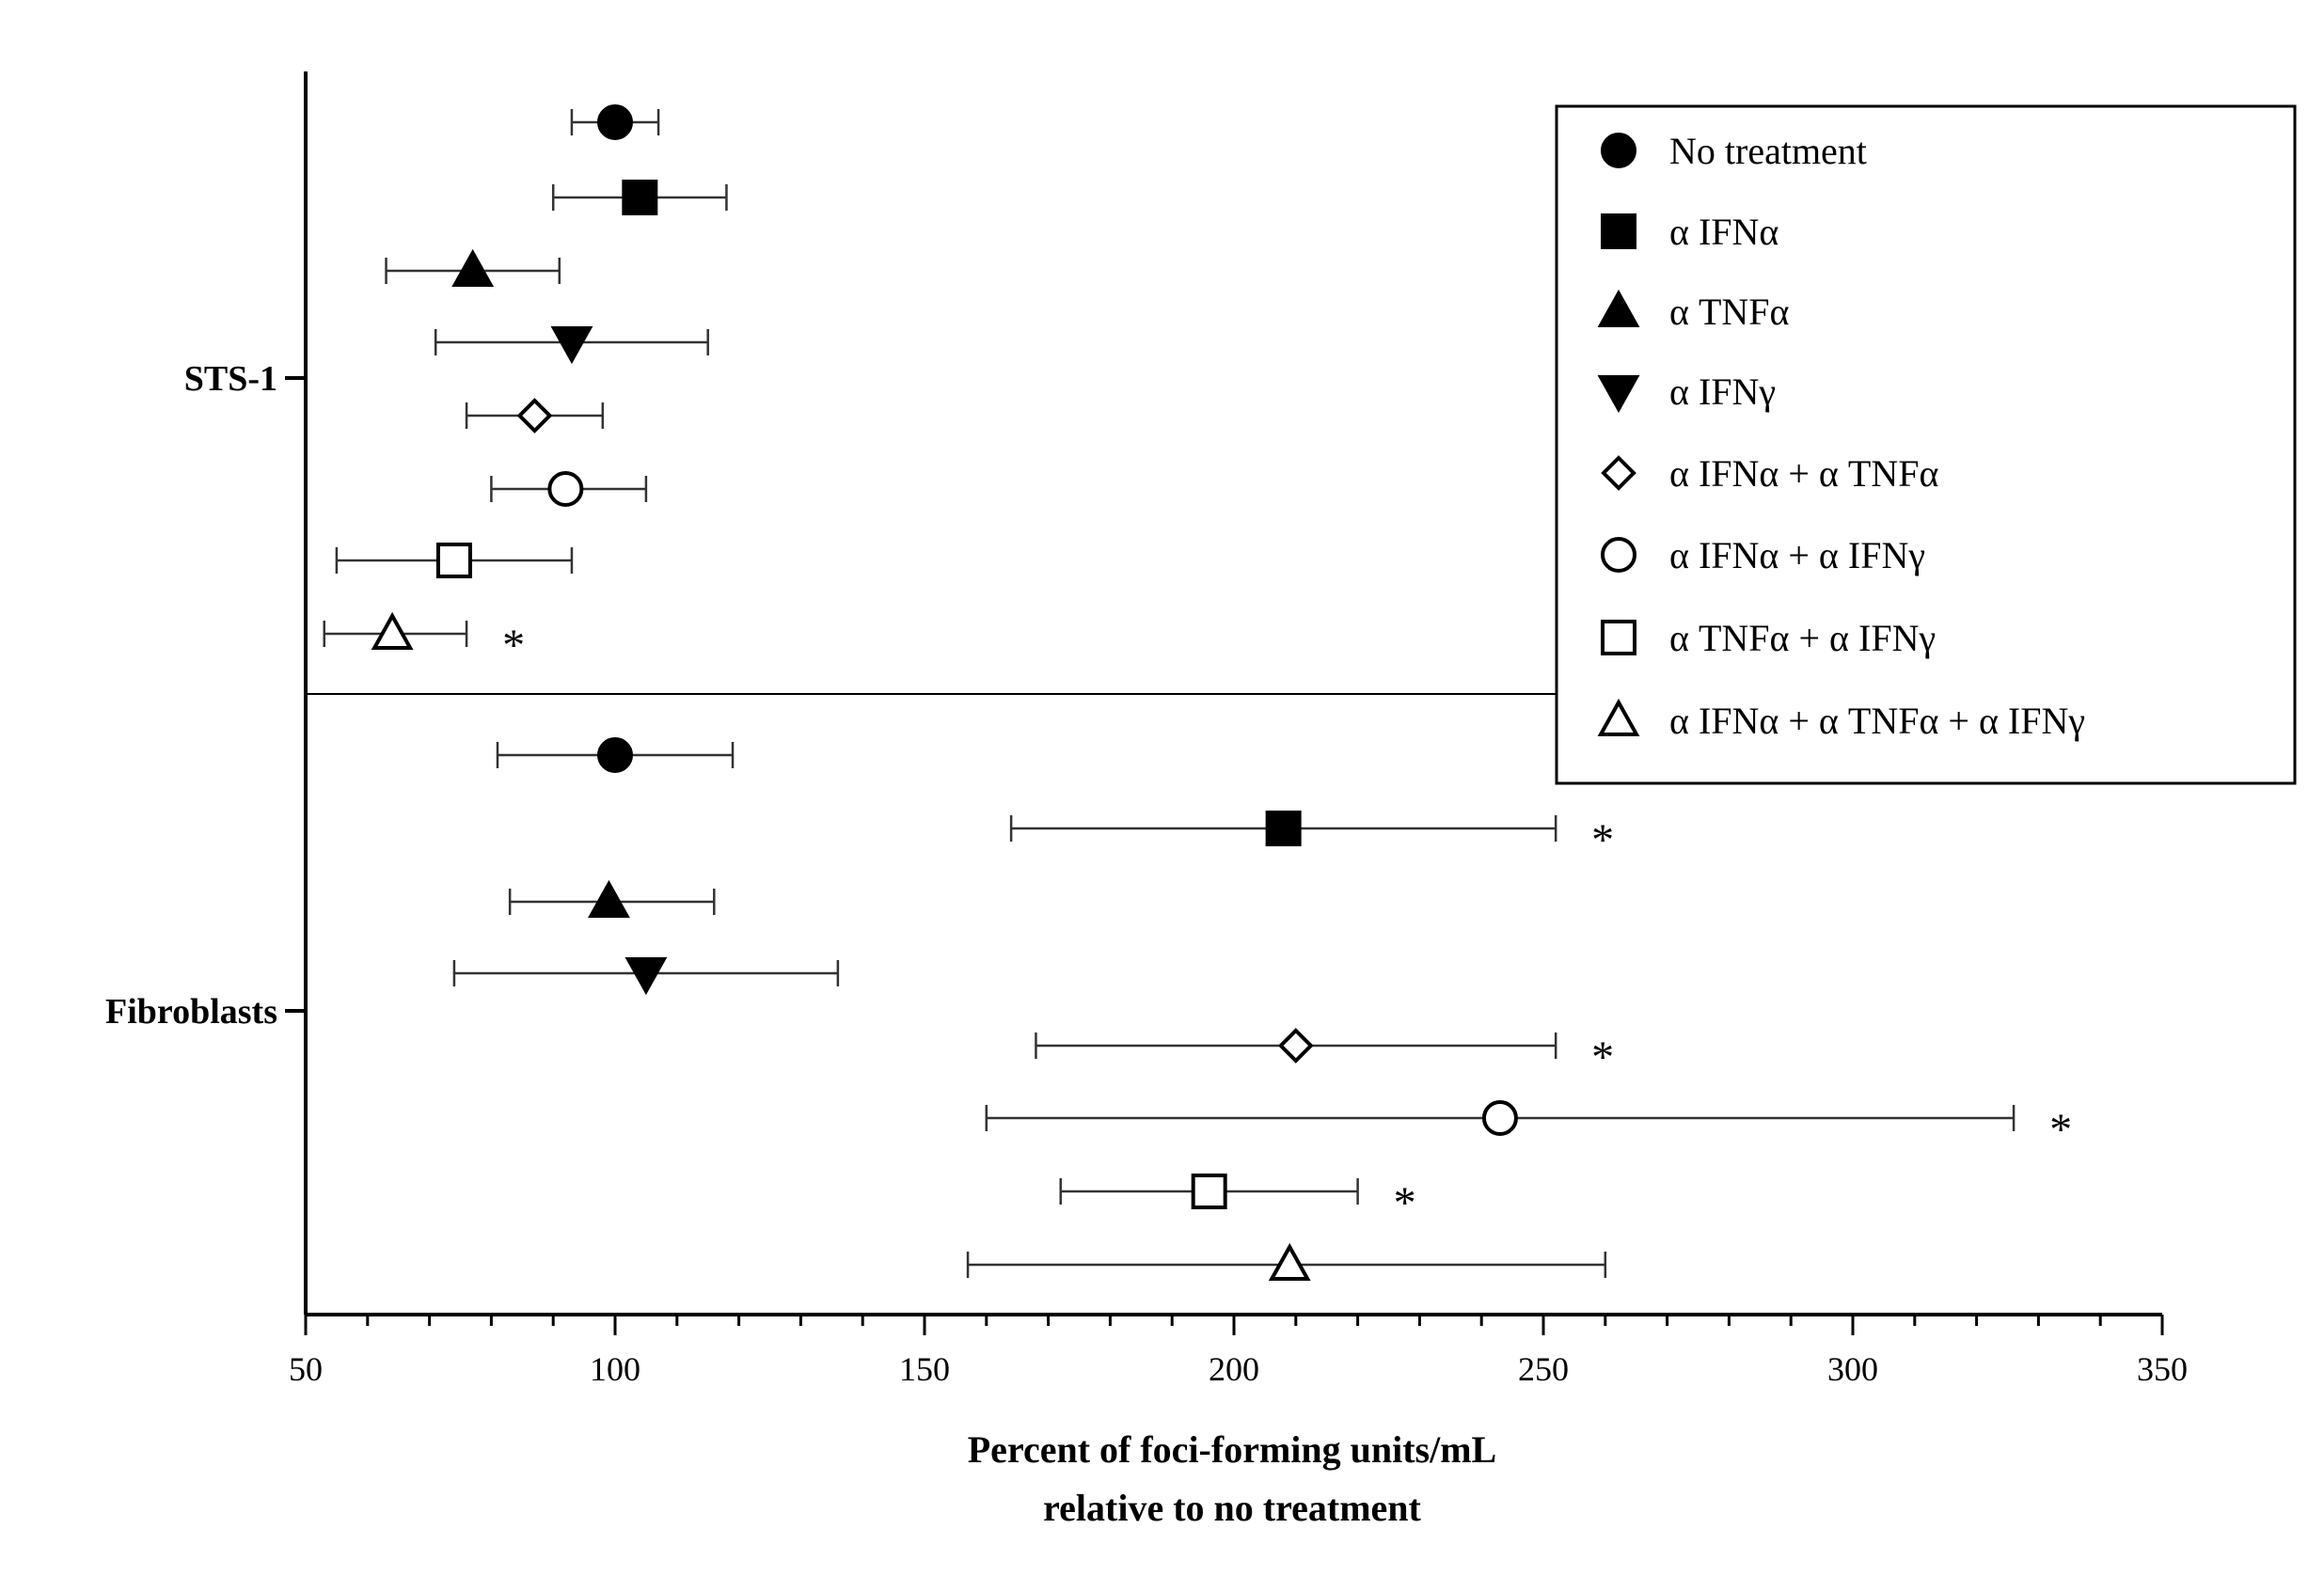 The image size is (2324, 1576). I want to click on legend-item: α TNFα + α IFNγ, so click(1768, 638).